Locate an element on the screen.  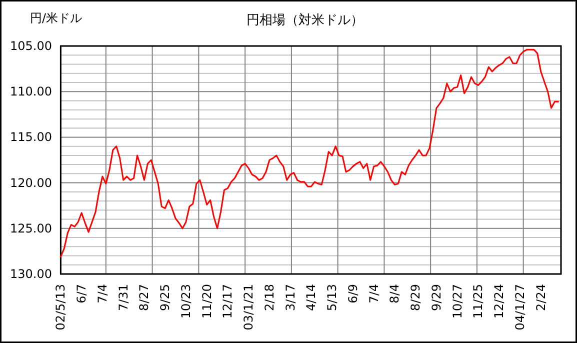
x-tick-label: 11/25 is located at coordinates (478, 301).